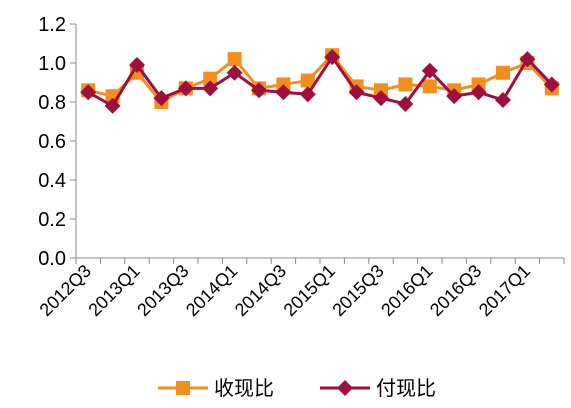 Image resolution: width=571 pixels, height=408 pixels. I want to click on x-tick-label: 2013Q1, so click(113, 290).